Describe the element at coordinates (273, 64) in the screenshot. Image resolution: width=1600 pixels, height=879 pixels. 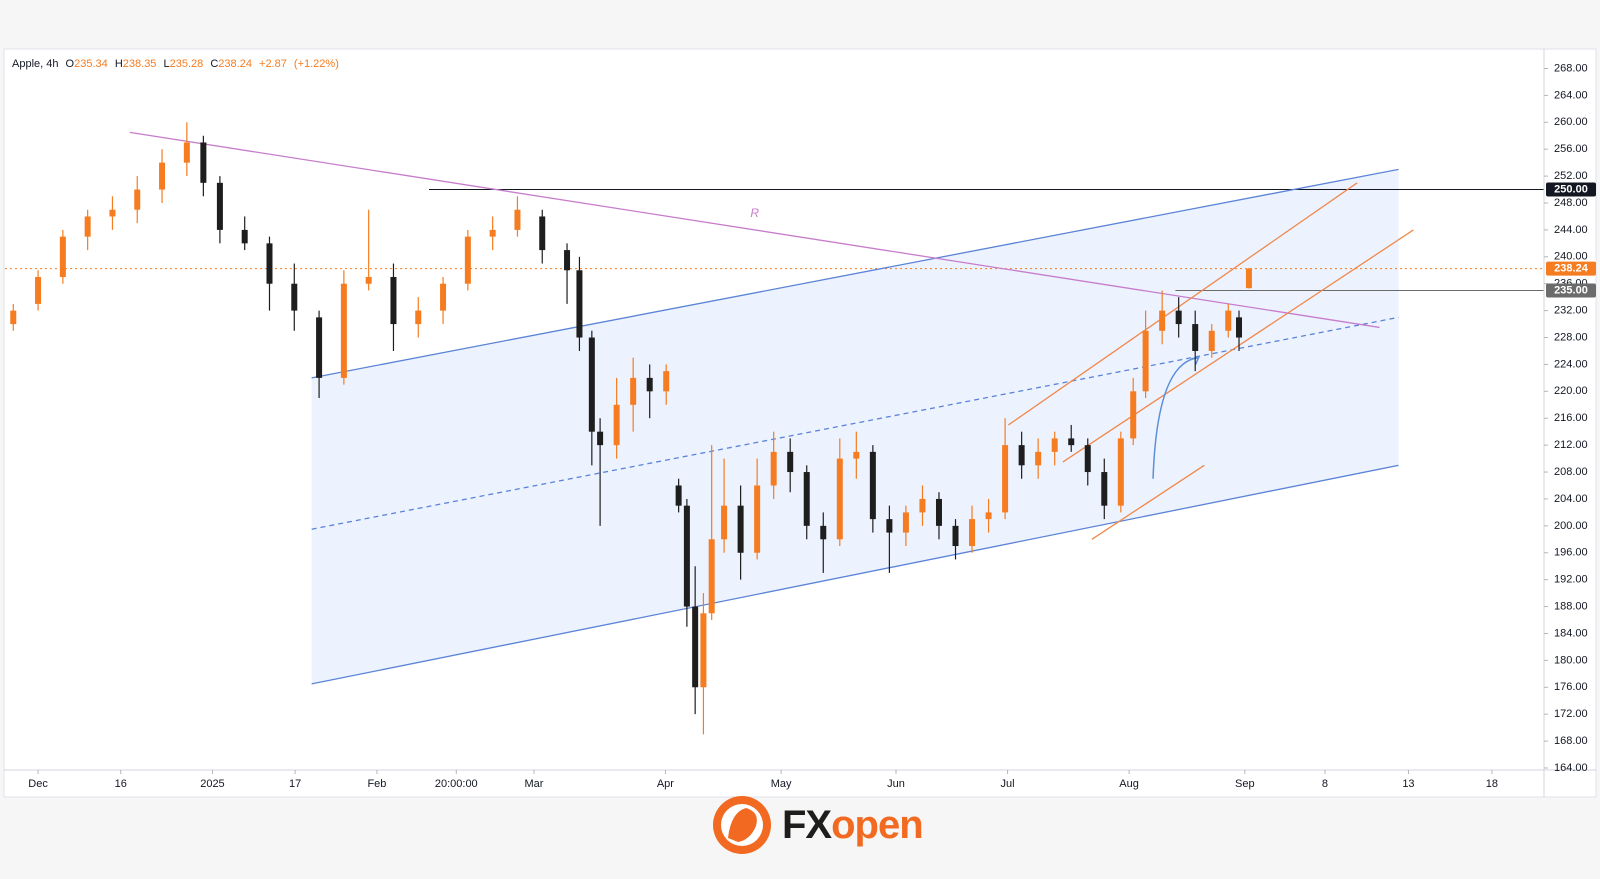
I see `change: +2.87` at that location.